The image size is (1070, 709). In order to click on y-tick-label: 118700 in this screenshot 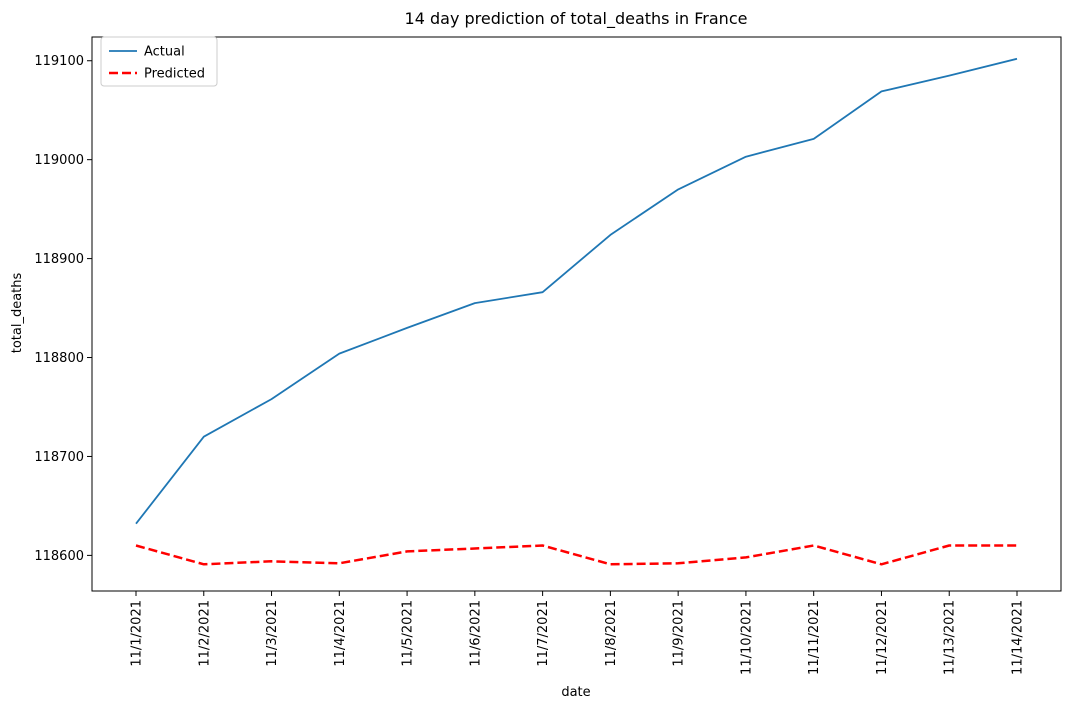, I will do `click(59, 457)`.